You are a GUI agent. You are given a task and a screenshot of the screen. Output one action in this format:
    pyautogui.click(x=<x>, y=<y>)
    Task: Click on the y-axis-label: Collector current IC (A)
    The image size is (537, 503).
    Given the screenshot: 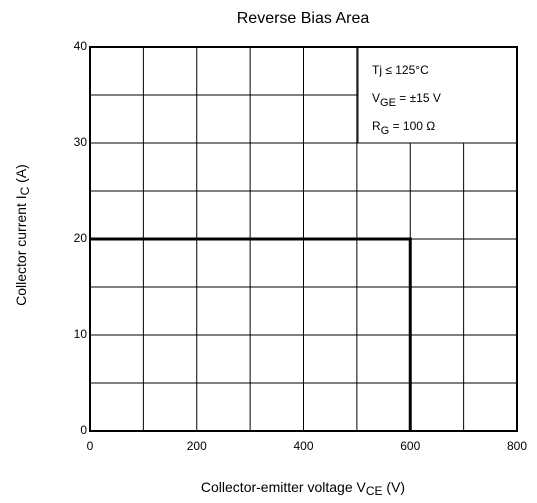 What is the action you would take?
    pyautogui.click(x=22, y=235)
    